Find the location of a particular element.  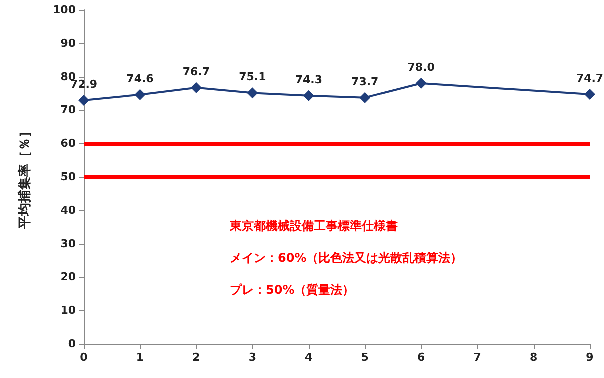

data-label: 74.3 is located at coordinates (308, 79).